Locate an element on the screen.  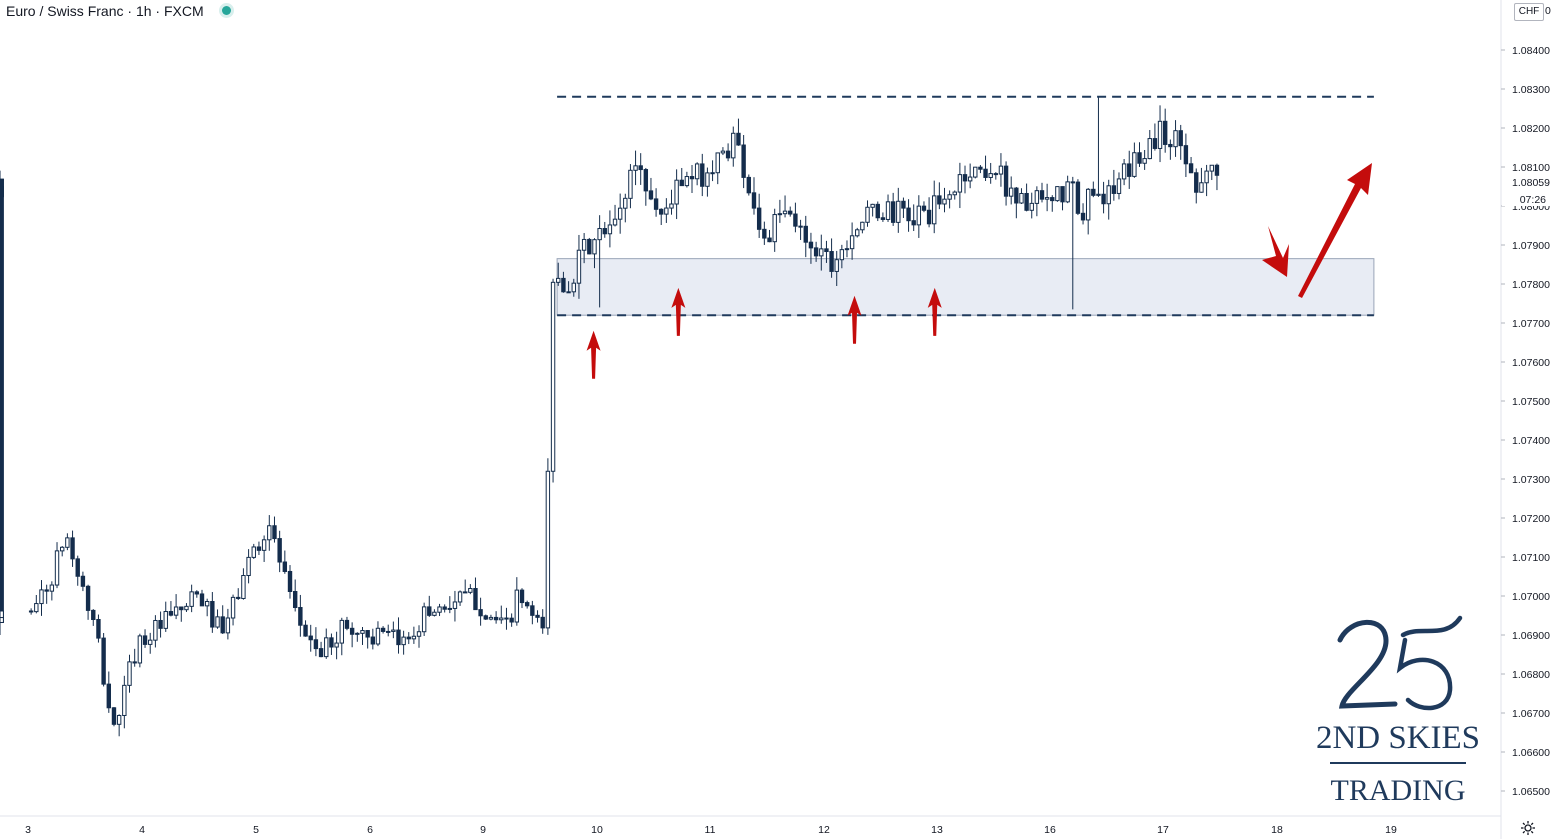
currency-button: CHF is located at coordinates (1529, 12).